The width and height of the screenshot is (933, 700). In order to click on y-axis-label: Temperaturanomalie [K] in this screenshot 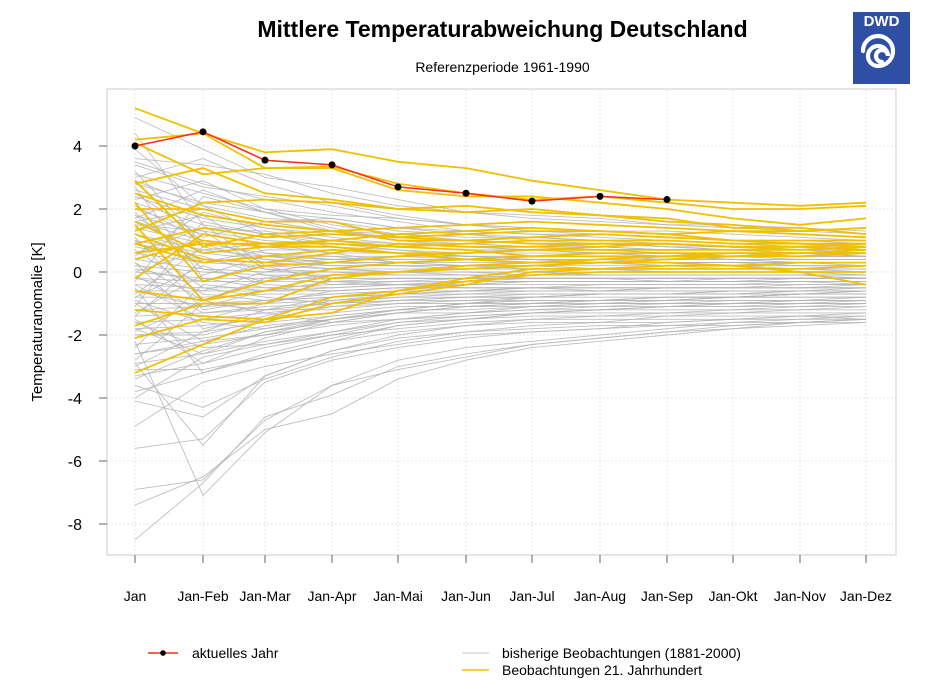, I will do `click(37, 321)`.